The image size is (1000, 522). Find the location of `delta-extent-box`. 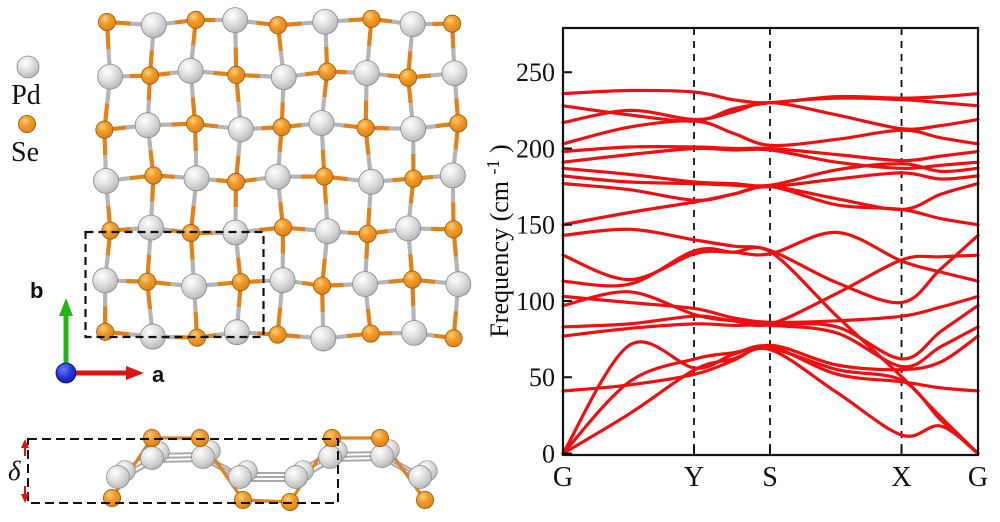

delta-extent-box is located at coordinates (183, 471).